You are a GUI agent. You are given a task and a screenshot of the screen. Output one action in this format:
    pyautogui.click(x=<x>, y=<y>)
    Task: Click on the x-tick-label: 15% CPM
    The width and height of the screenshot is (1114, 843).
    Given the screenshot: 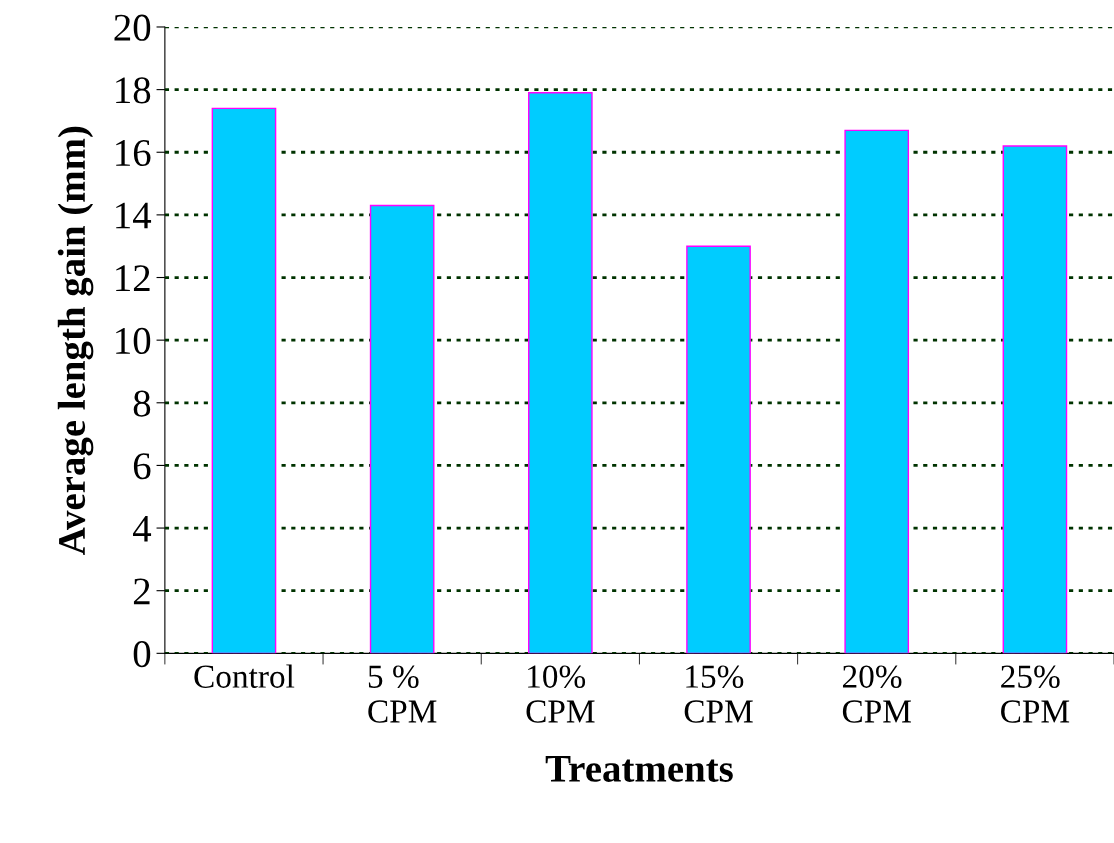 What is the action you would take?
    pyautogui.click(x=718, y=694)
    